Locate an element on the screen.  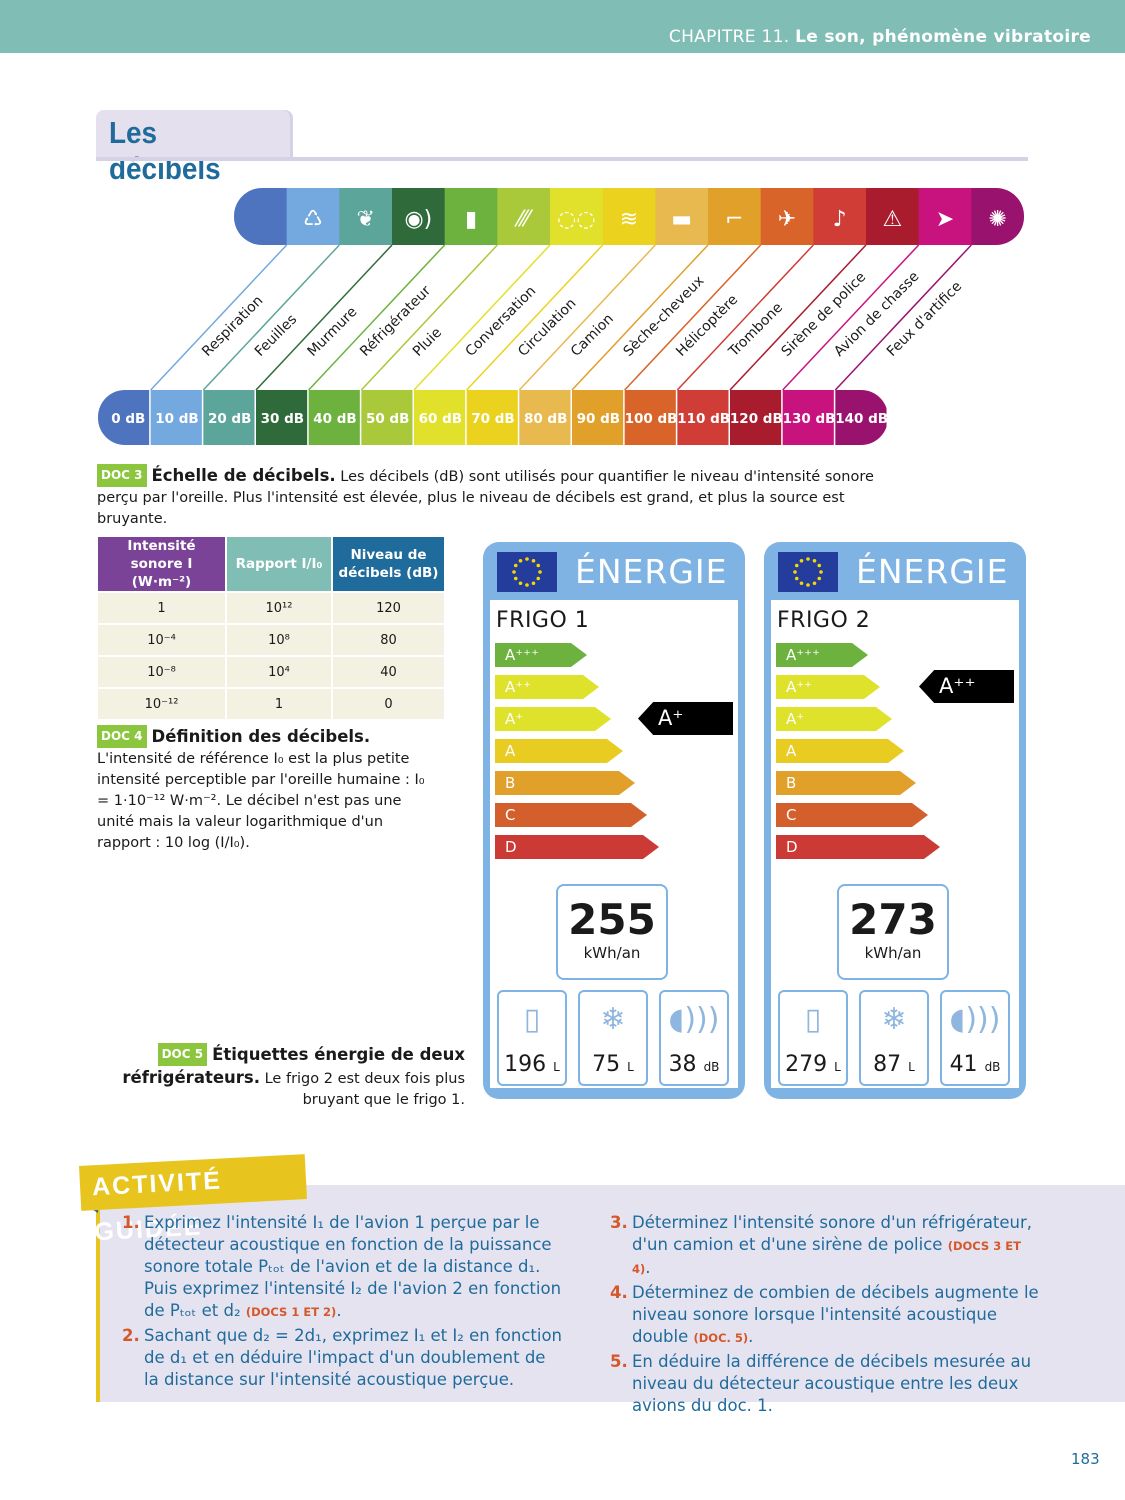
cell: 120 is located at coordinates (388, 608).